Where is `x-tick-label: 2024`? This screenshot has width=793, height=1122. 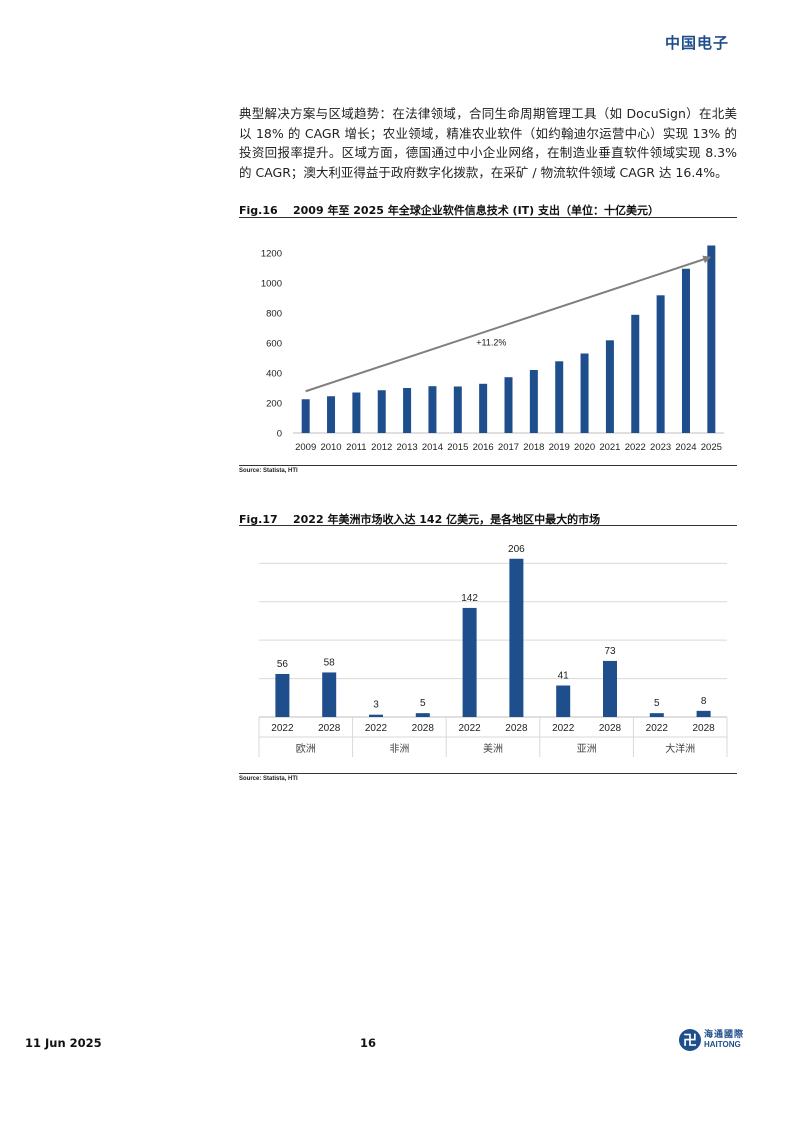
x-tick-label: 2024 is located at coordinates (685, 447).